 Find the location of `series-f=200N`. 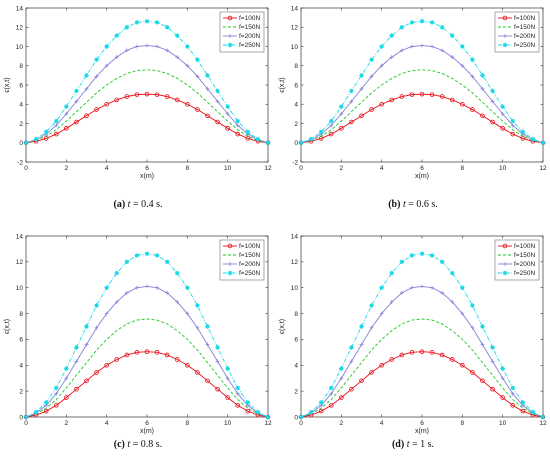

series-f=200N is located at coordinates (422, 94).